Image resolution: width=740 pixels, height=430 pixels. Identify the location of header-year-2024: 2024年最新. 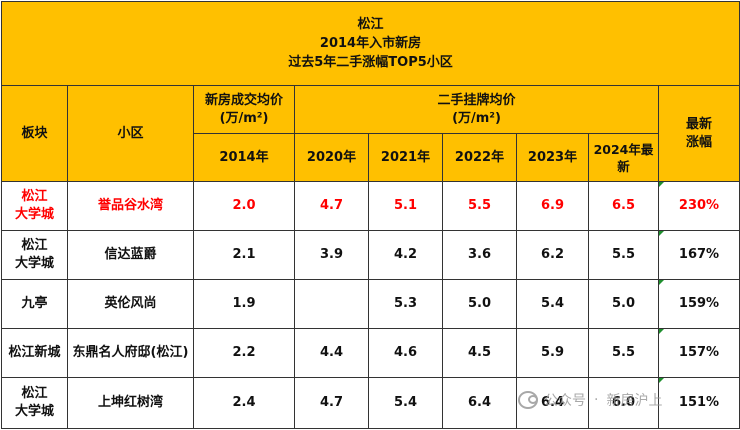
(623, 157).